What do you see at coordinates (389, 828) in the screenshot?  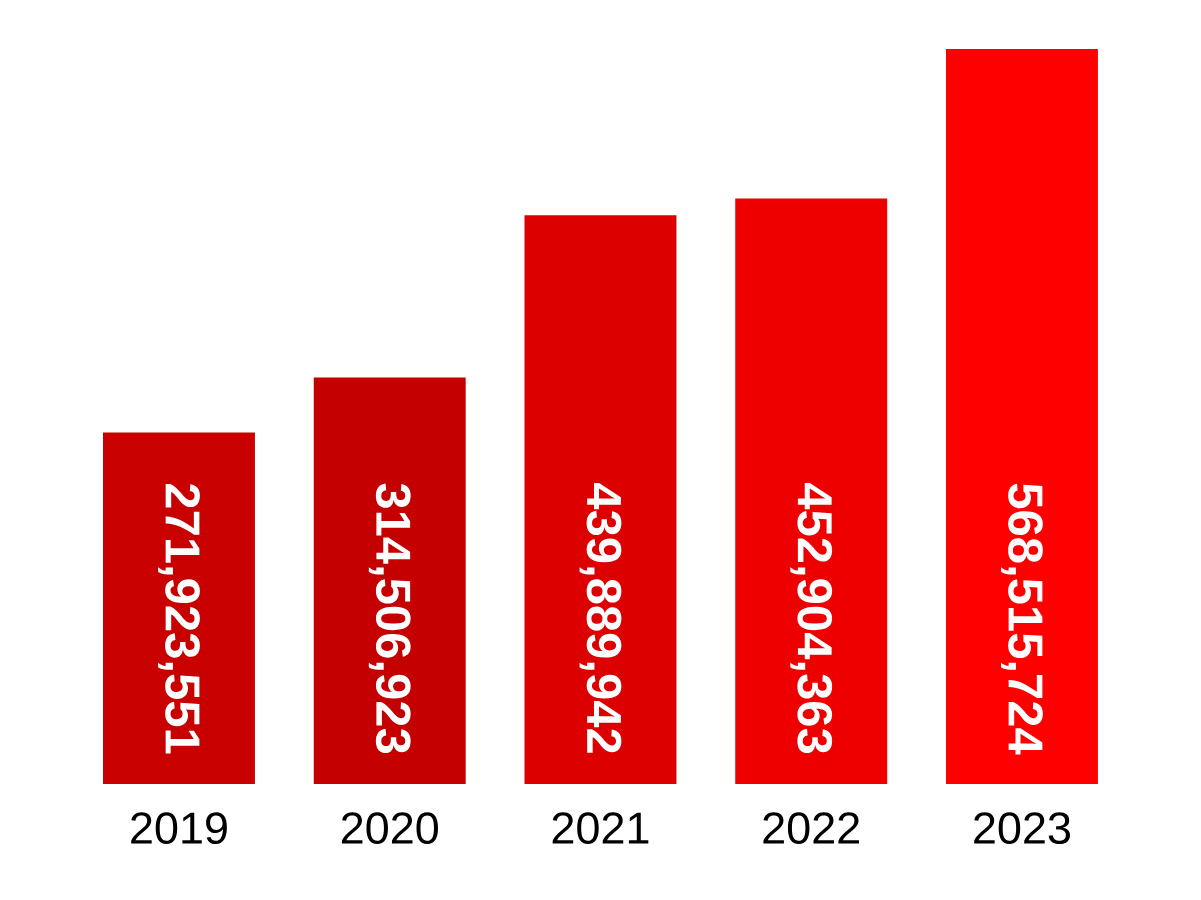 I see `x-tick-label: 2020` at bounding box center [389, 828].